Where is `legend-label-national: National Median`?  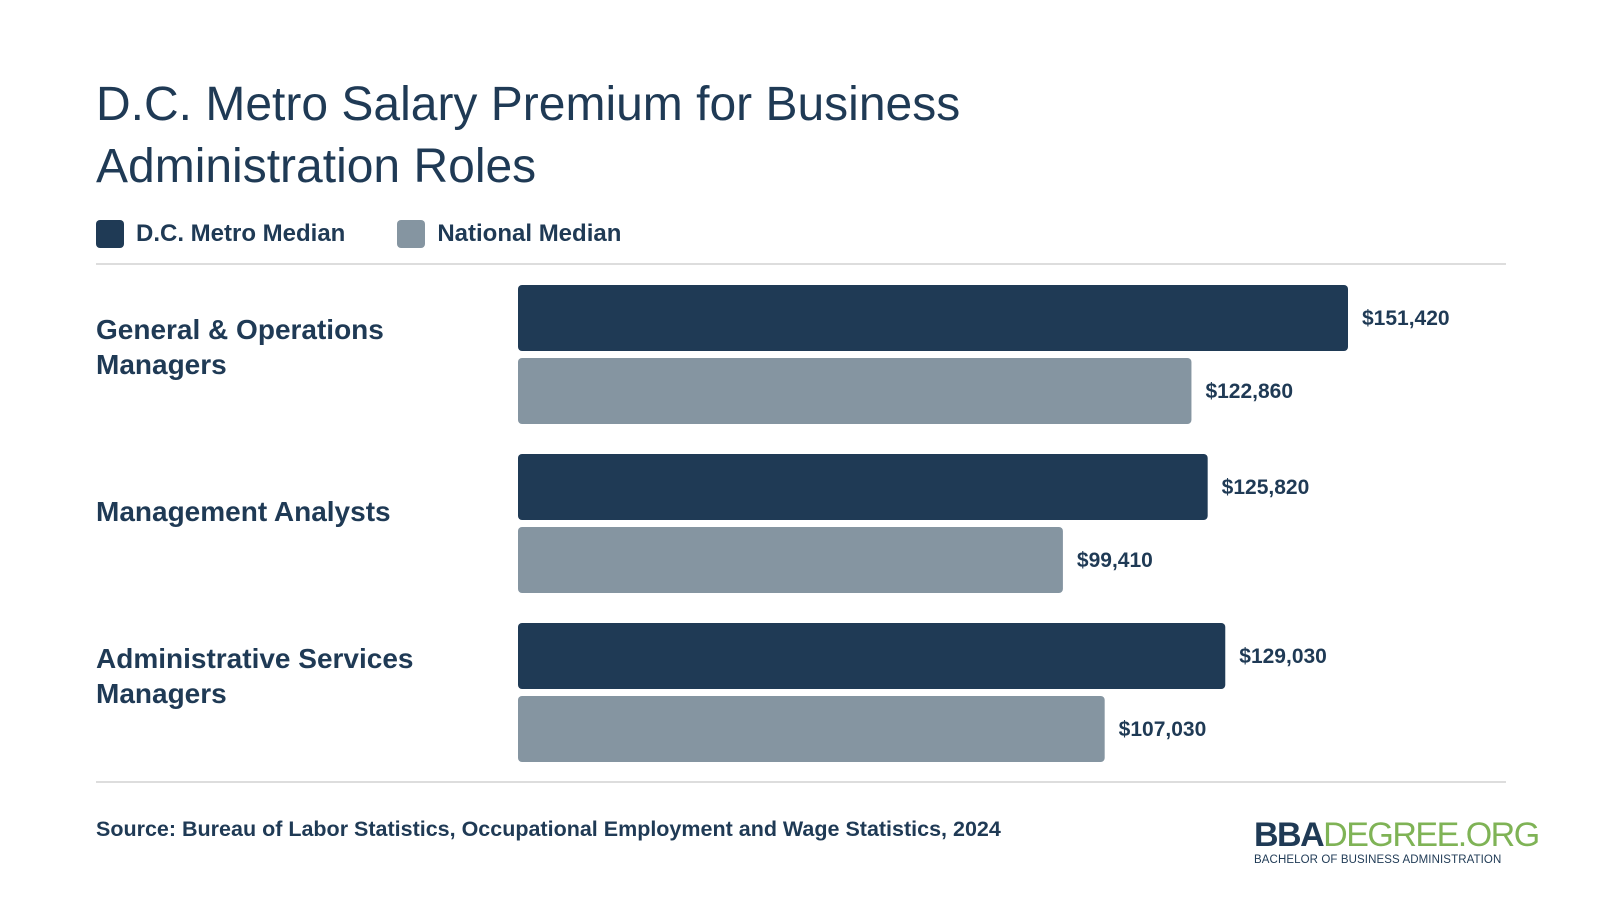 legend-label-national: National Median is located at coordinates (529, 233).